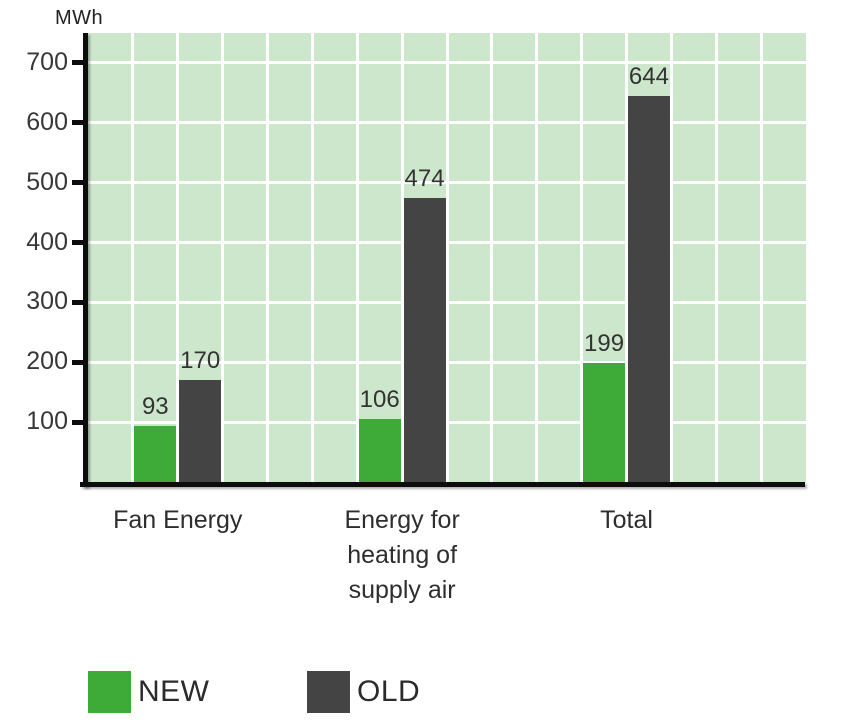 Image resolution: width=850 pixels, height=722 pixels. What do you see at coordinates (47, 421) in the screenshot?
I see `y-axis-tick-label: 100` at bounding box center [47, 421].